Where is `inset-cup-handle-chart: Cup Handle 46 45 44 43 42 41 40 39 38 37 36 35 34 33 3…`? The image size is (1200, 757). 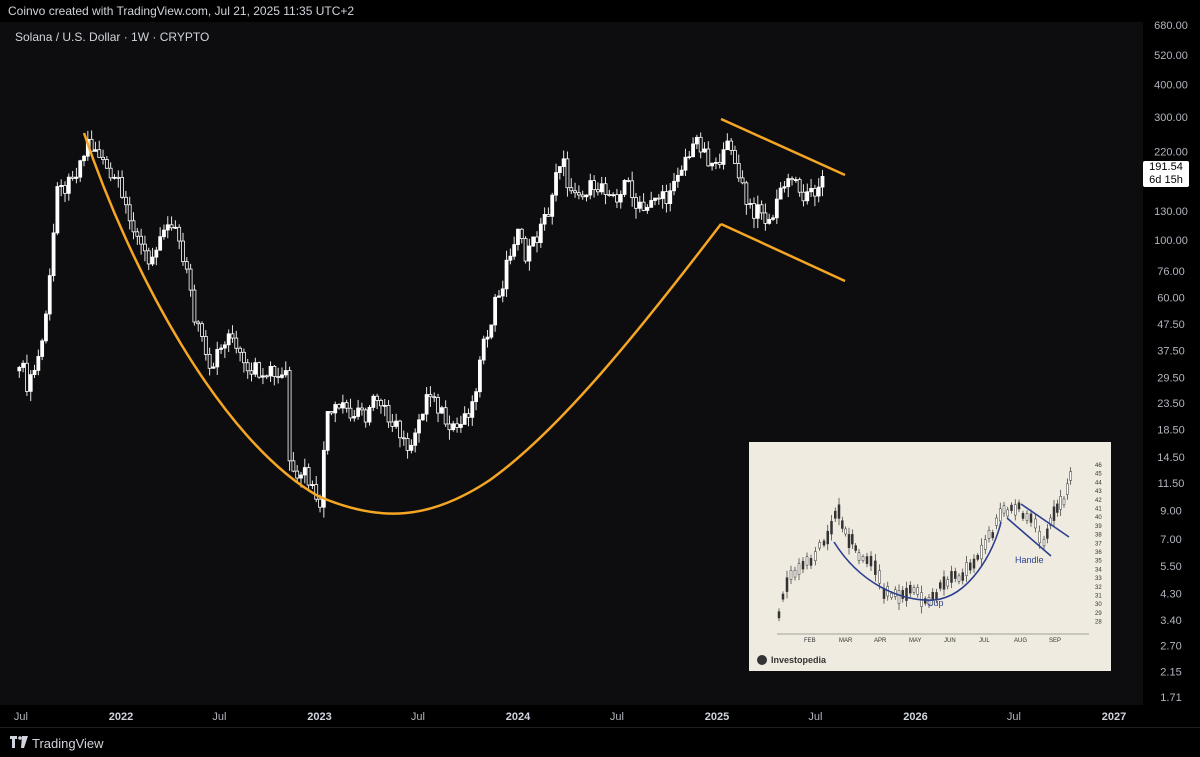 inset-cup-handle-chart: Cup Handle 46 45 44 43 42 41 40 39 38 37 36 35 34 33 3… is located at coordinates (939, 553).